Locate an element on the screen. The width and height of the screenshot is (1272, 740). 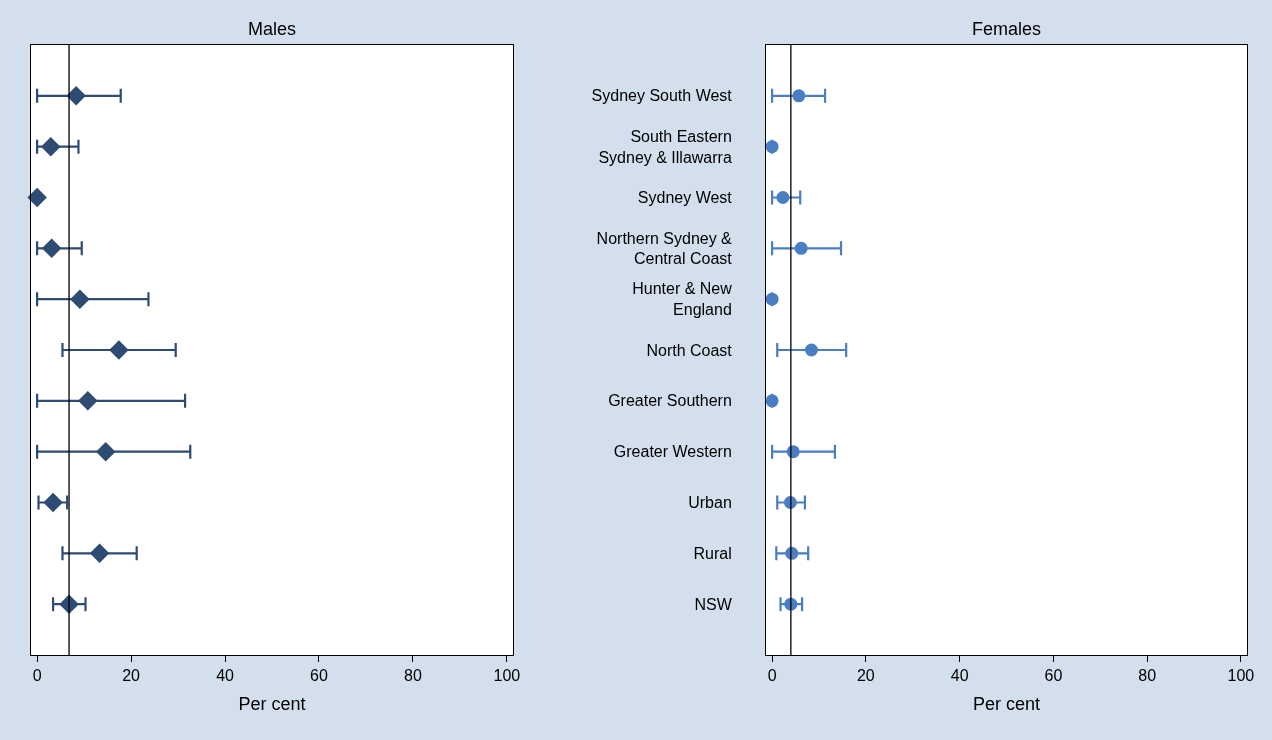
y-tick-label: Northern Sydney & Central Coast is located at coordinates (664, 248).